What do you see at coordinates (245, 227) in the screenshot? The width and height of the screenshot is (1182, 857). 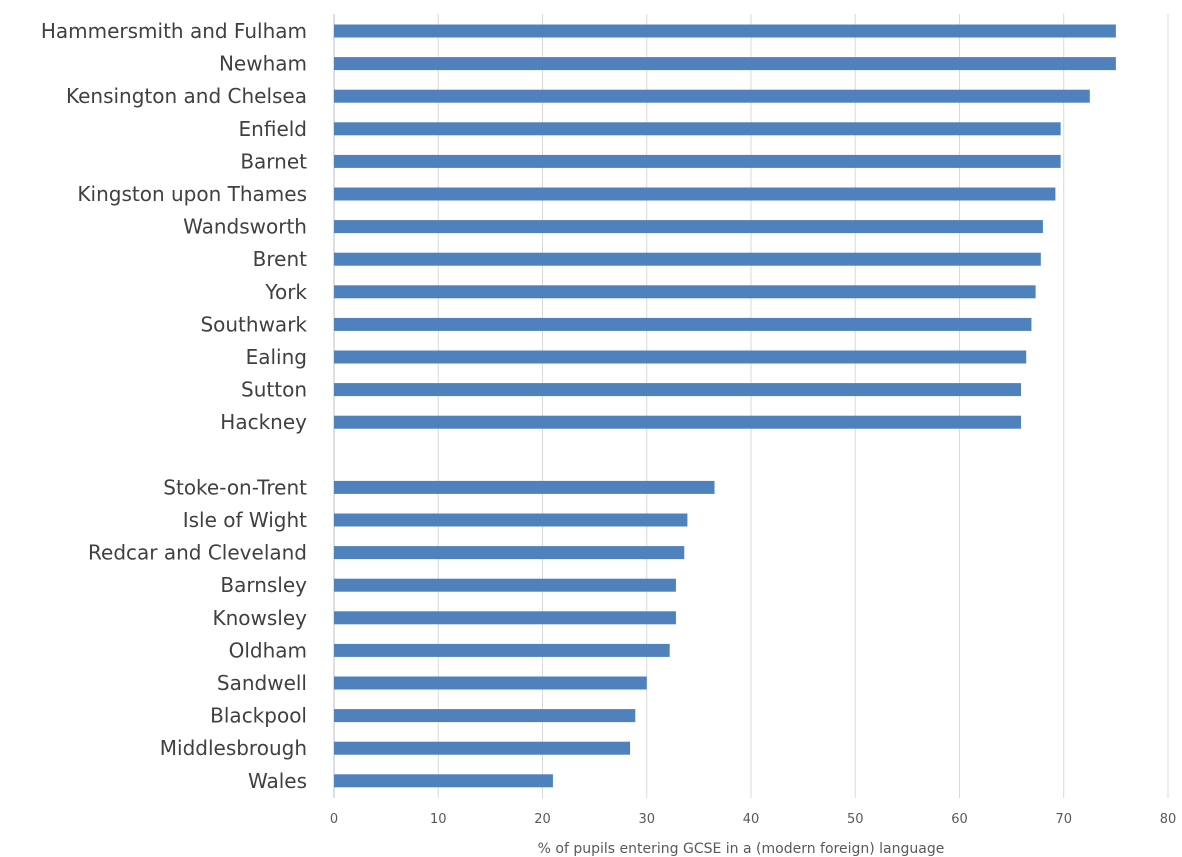 I see `category-label: Wandsworth` at bounding box center [245, 227].